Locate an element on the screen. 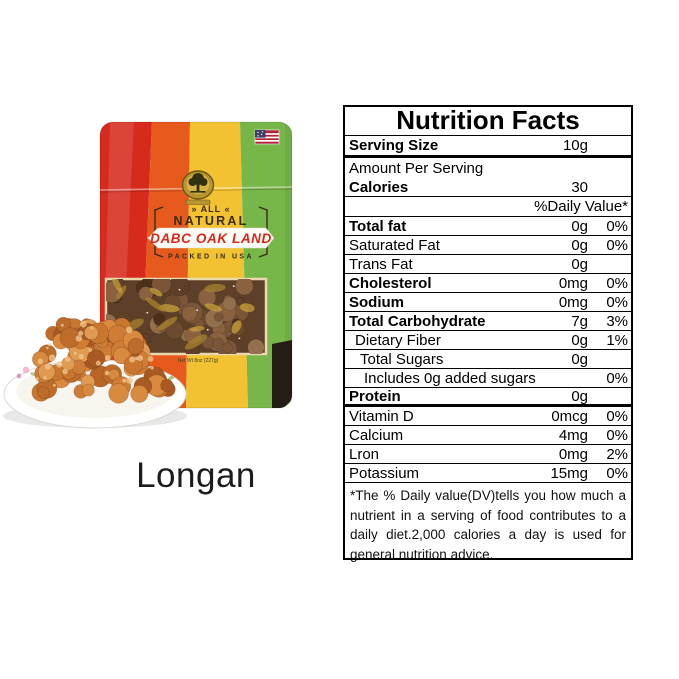 The height and width of the screenshot is (679, 679). nutrient-row: Trans Fat 0g is located at coordinates (488, 264).